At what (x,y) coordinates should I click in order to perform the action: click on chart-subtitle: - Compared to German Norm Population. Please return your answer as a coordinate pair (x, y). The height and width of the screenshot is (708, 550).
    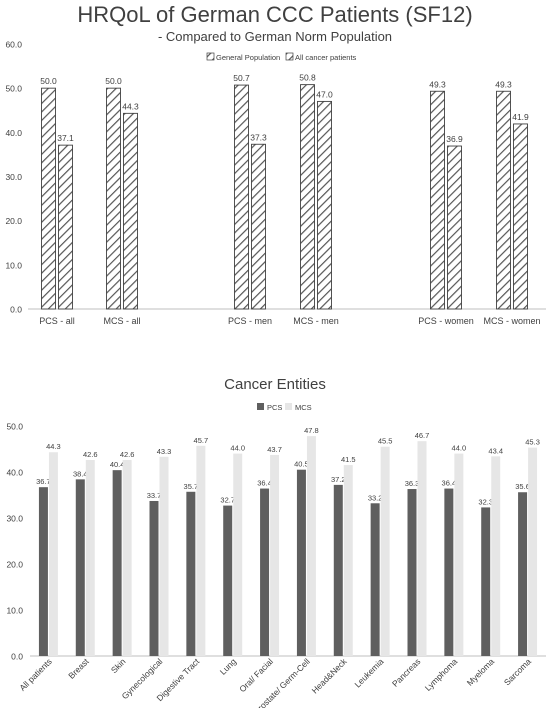
    Looking at the image, I should click on (275, 36).